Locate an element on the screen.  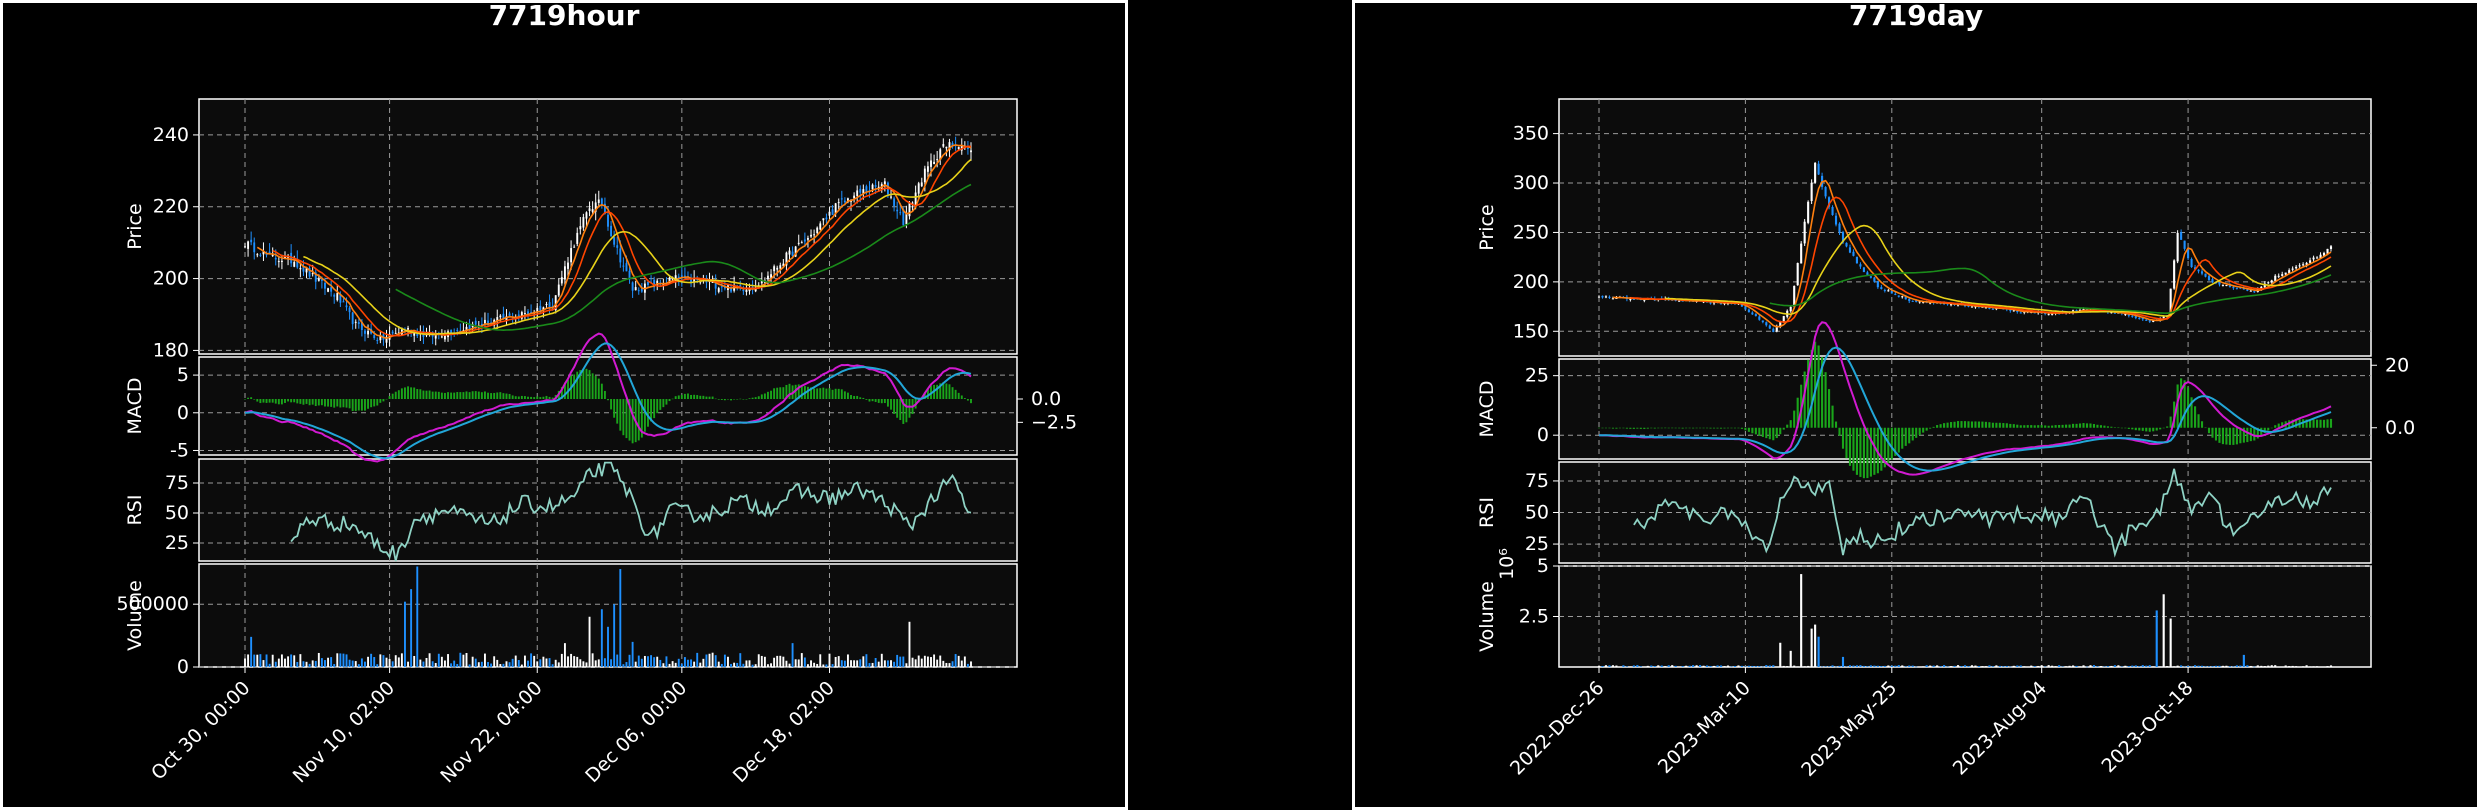
volume-y-tick-label: 2.5 is located at coordinates (1534, 617).